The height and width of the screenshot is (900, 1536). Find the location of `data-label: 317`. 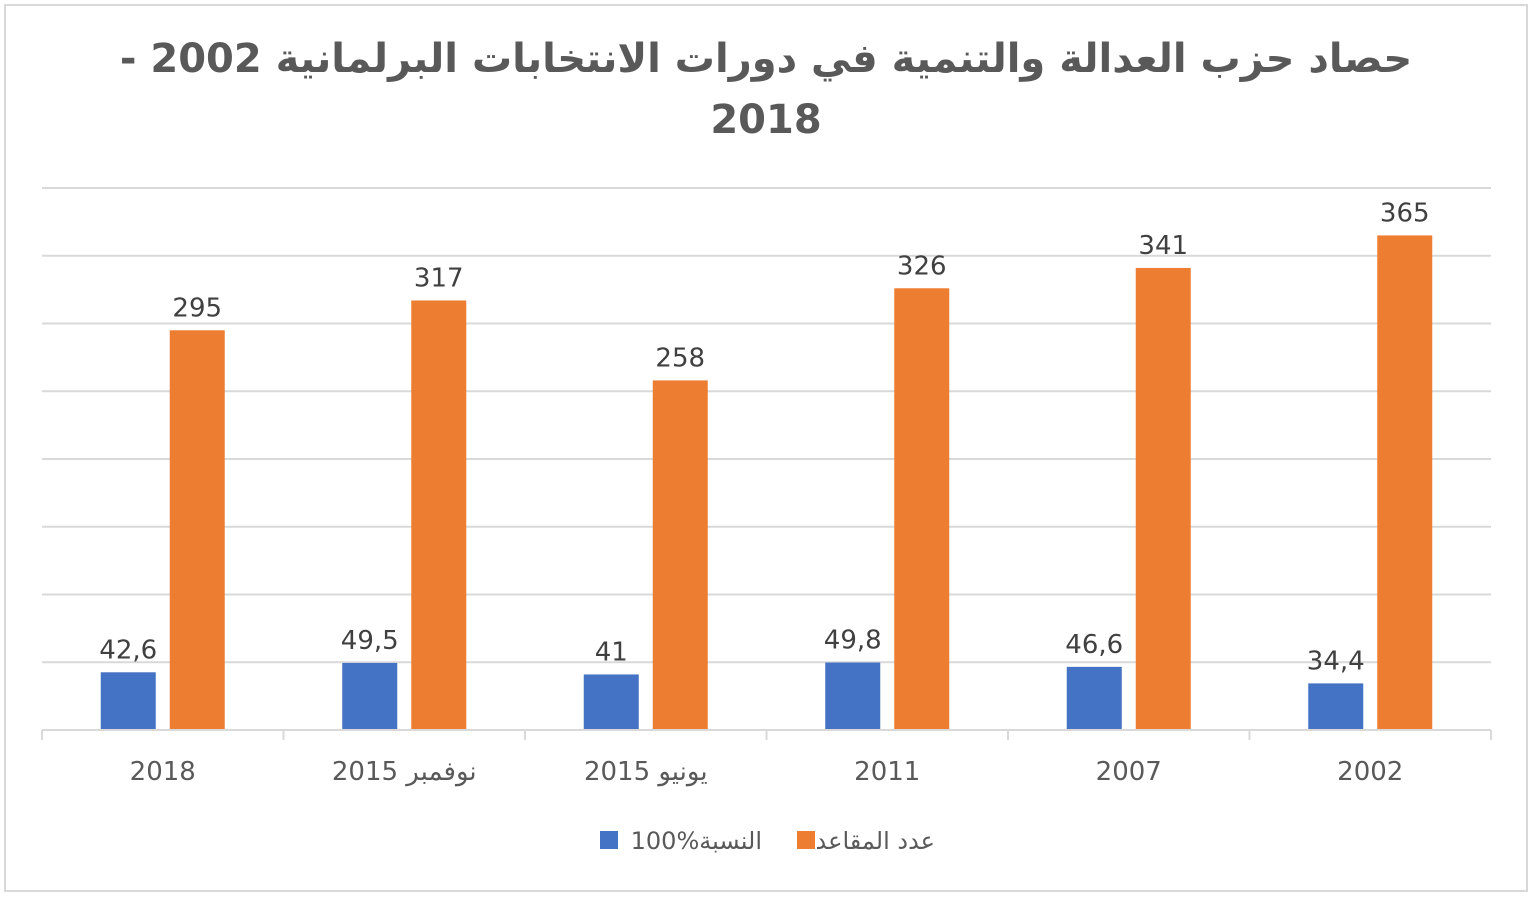

data-label: 317 is located at coordinates (439, 278).